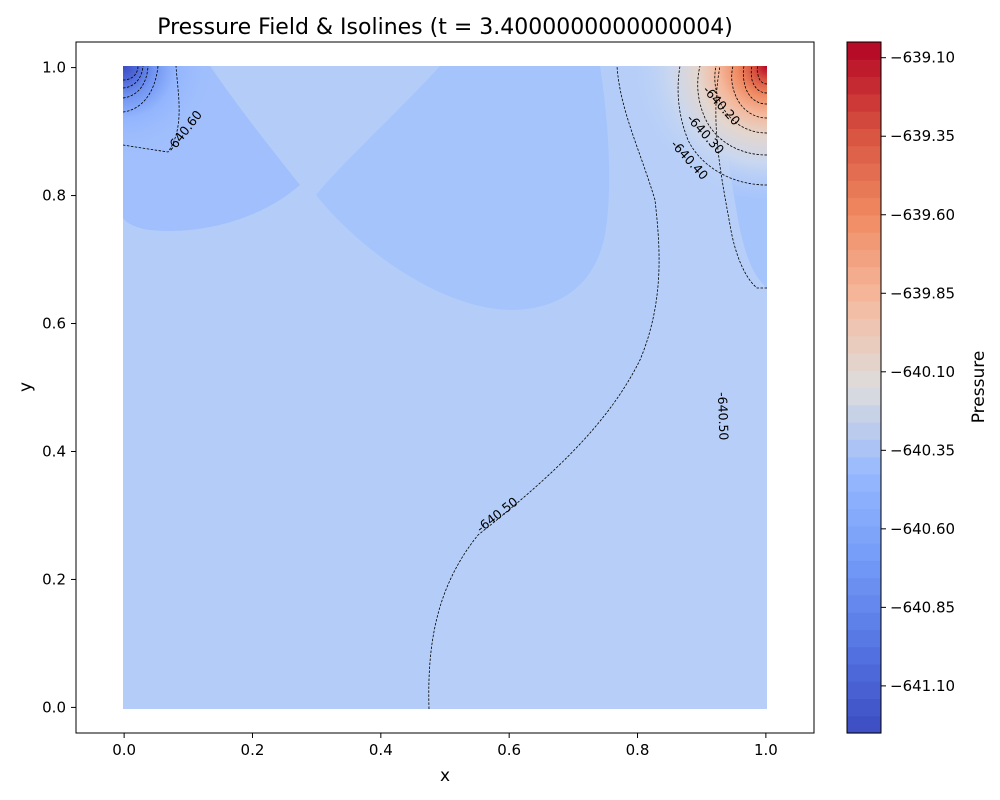 The height and width of the screenshot is (800, 1000). What do you see at coordinates (922, 686) in the screenshot?
I see `colorbar-tick-label: −641.10` at bounding box center [922, 686].